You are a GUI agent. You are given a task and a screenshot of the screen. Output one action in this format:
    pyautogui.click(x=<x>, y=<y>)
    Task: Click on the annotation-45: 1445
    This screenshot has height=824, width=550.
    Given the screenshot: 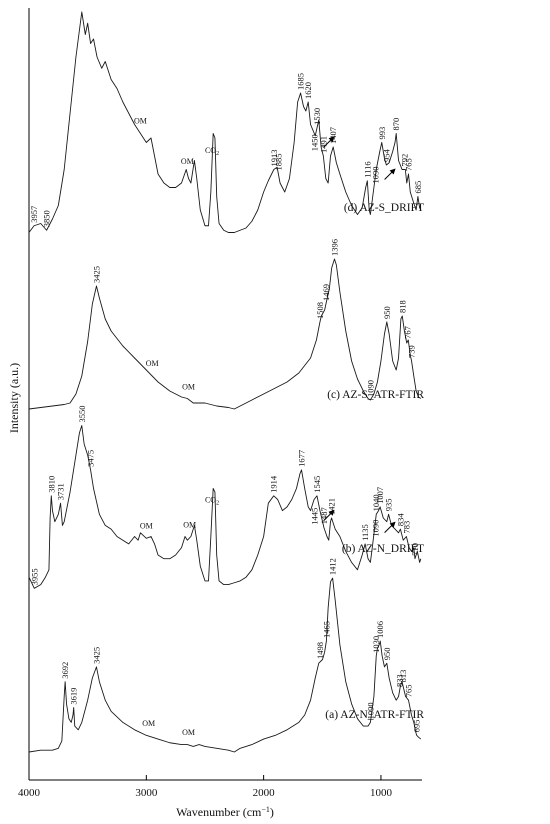 What is the action you would take?
    pyautogui.click(x=315, y=516)
    